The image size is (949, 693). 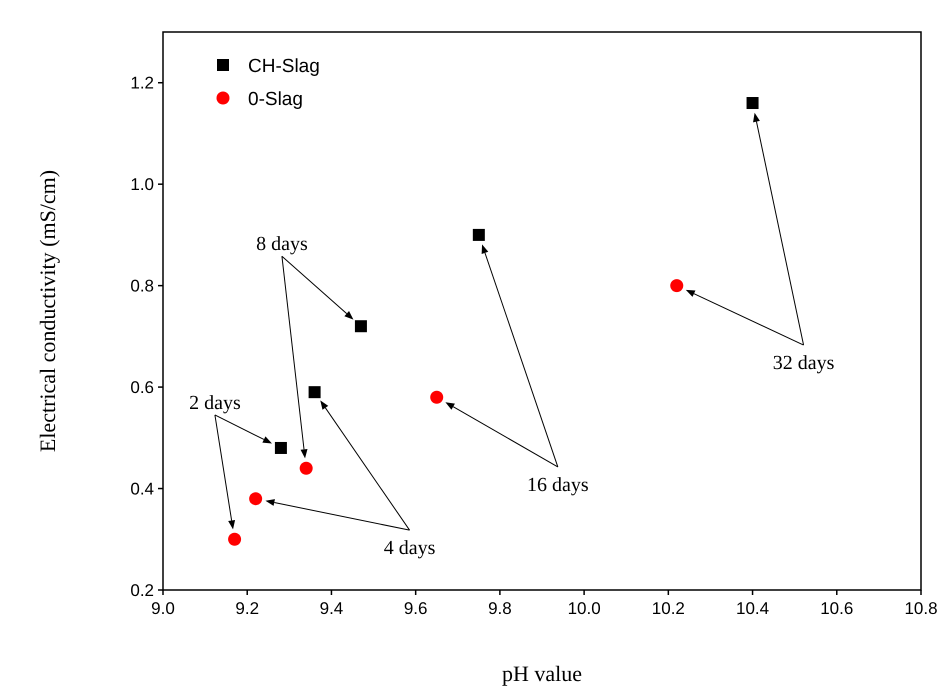 I want to click on x-axis-title: pH value, so click(x=542, y=673).